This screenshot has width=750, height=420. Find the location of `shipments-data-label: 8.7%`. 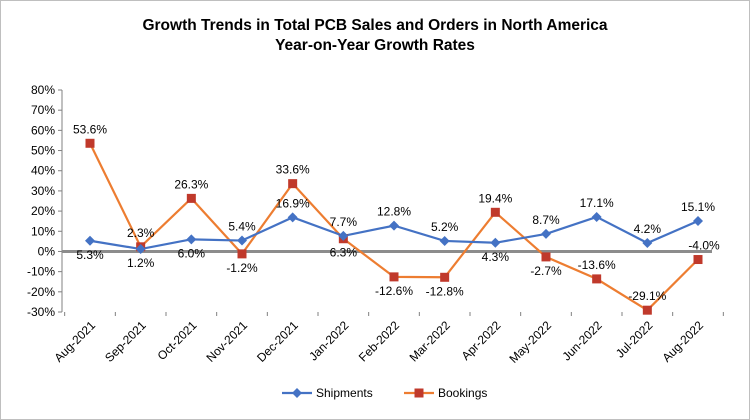

shipments-data-label: 8.7% is located at coordinates (546, 220).